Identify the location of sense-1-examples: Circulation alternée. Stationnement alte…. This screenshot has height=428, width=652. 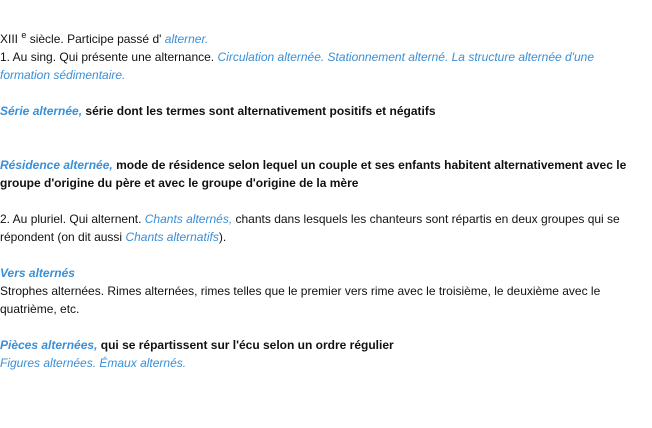
(297, 66).